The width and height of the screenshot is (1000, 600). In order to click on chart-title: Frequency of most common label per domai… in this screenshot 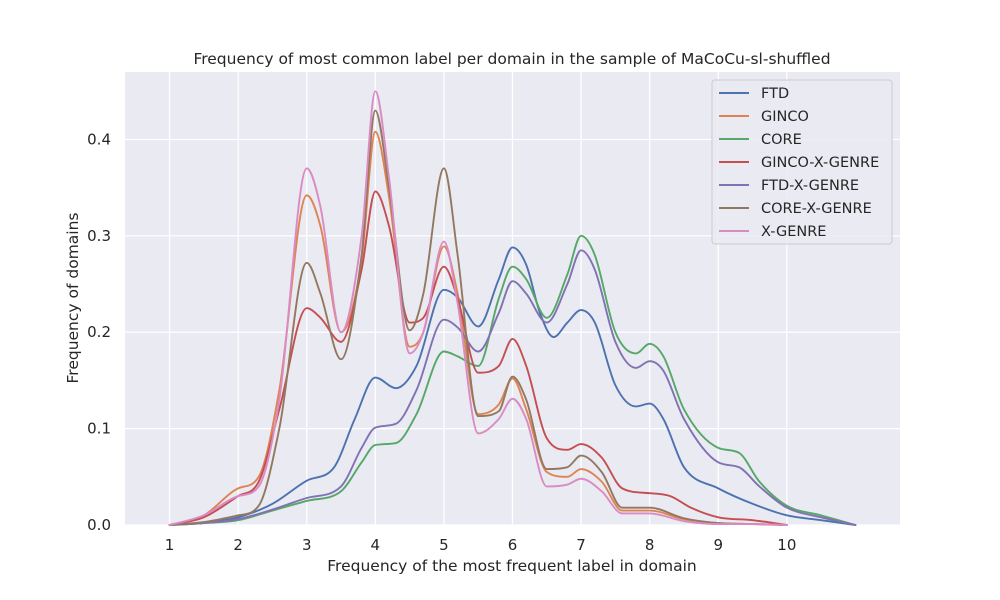, I will do `click(511, 59)`.